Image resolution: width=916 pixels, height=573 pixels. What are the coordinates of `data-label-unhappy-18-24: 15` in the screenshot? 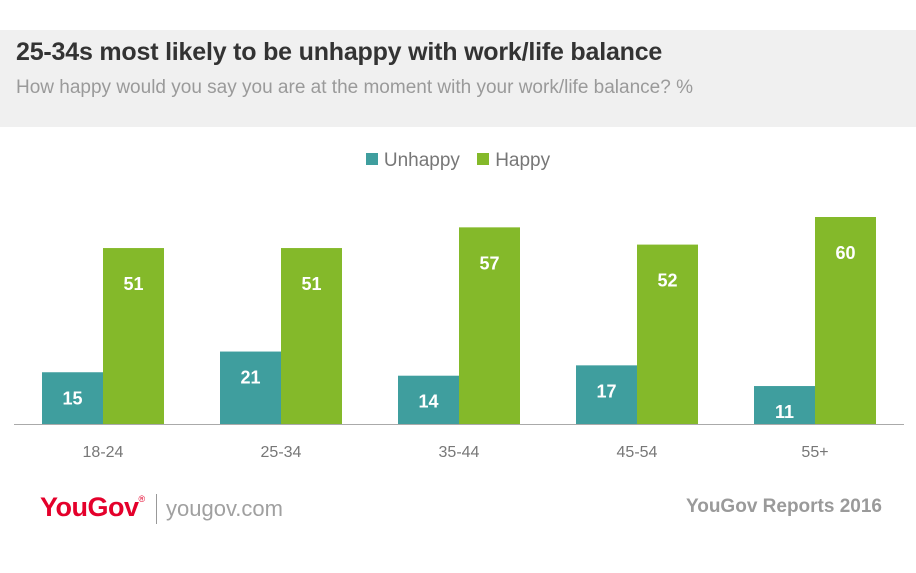 It's located at (72, 398).